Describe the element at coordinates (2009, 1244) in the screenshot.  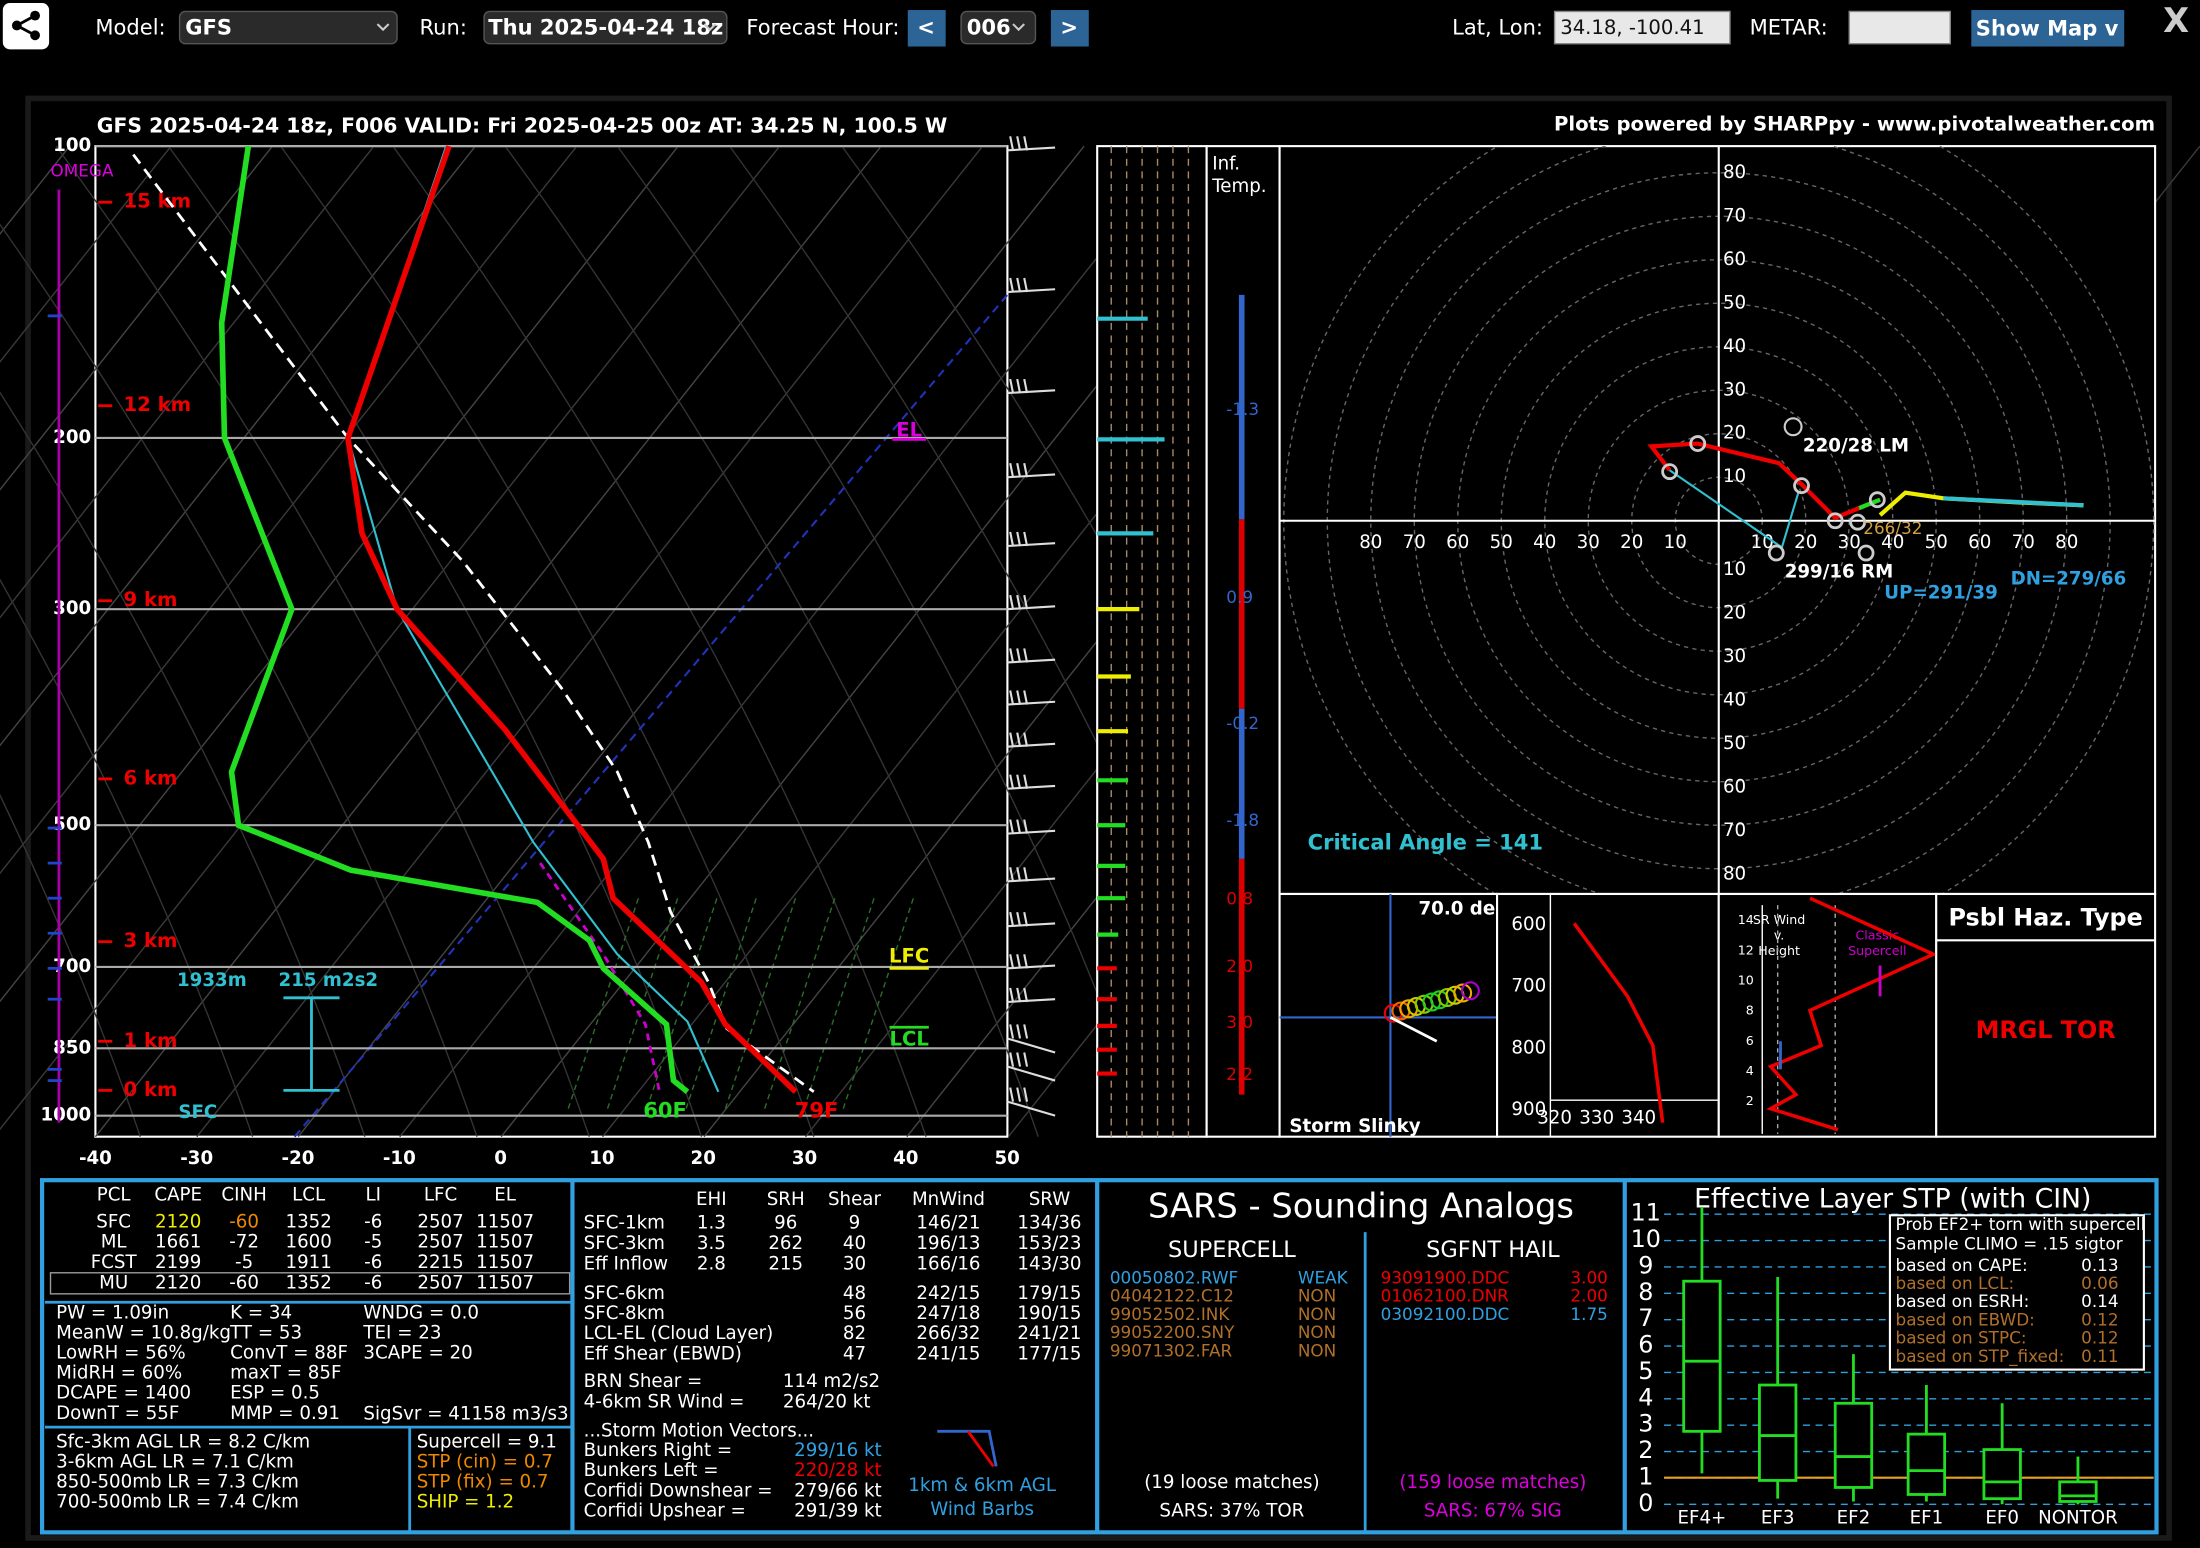
I see `stp-legend-title: Sample CLIMO = .15 sigtor` at that location.